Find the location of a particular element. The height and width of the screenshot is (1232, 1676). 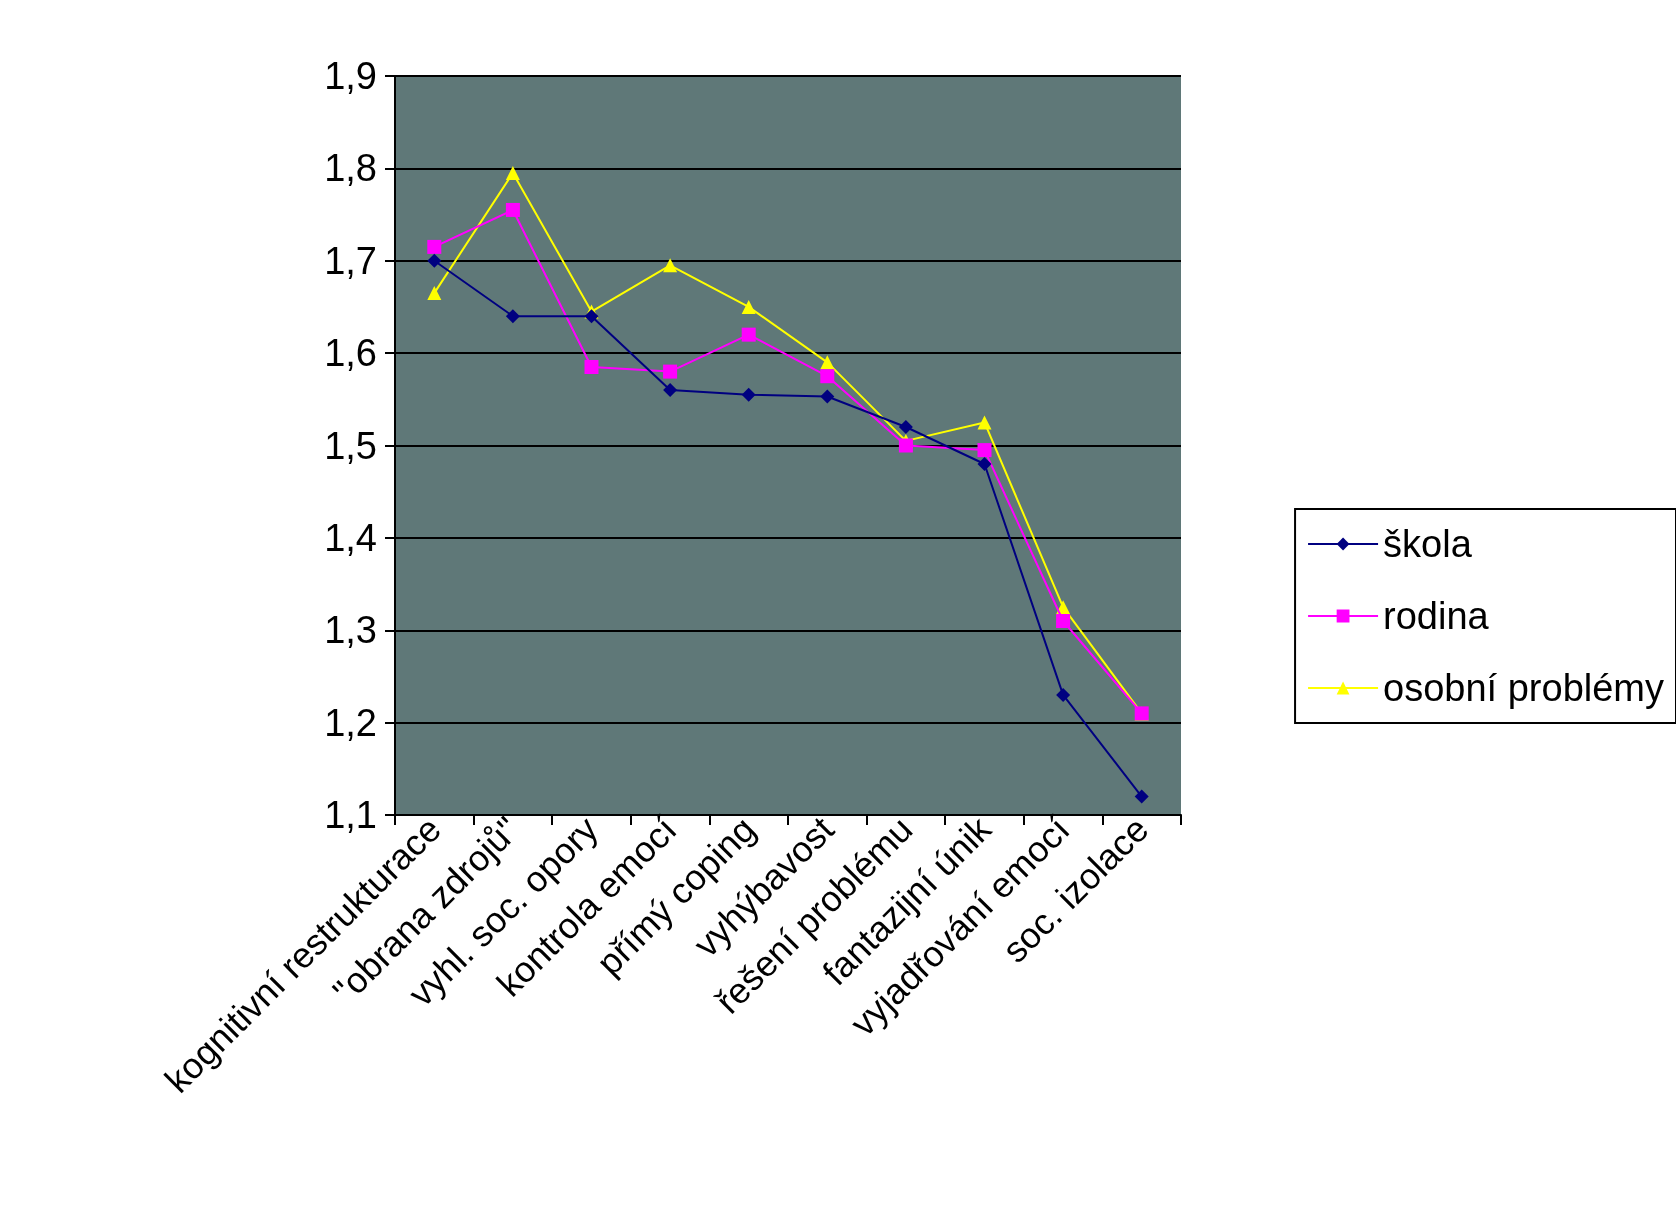

y-tick-label: 1,3 is located at coordinates (350, 630).